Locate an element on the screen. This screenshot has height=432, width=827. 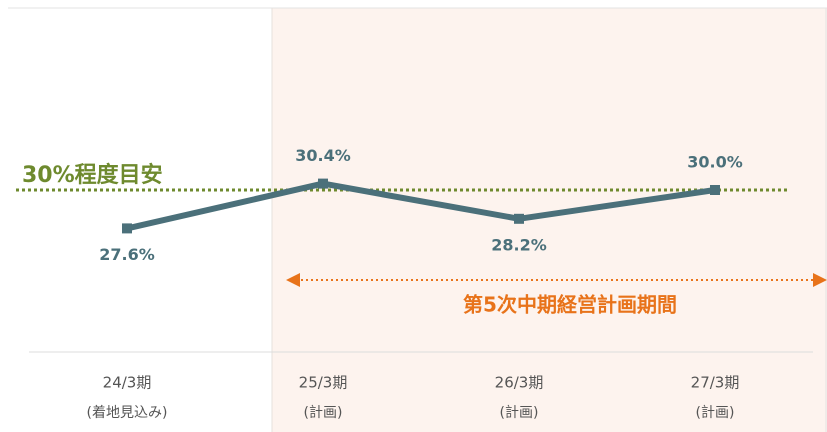
annotation-label: 第5次中期経営計画期間 is located at coordinates (570, 305).